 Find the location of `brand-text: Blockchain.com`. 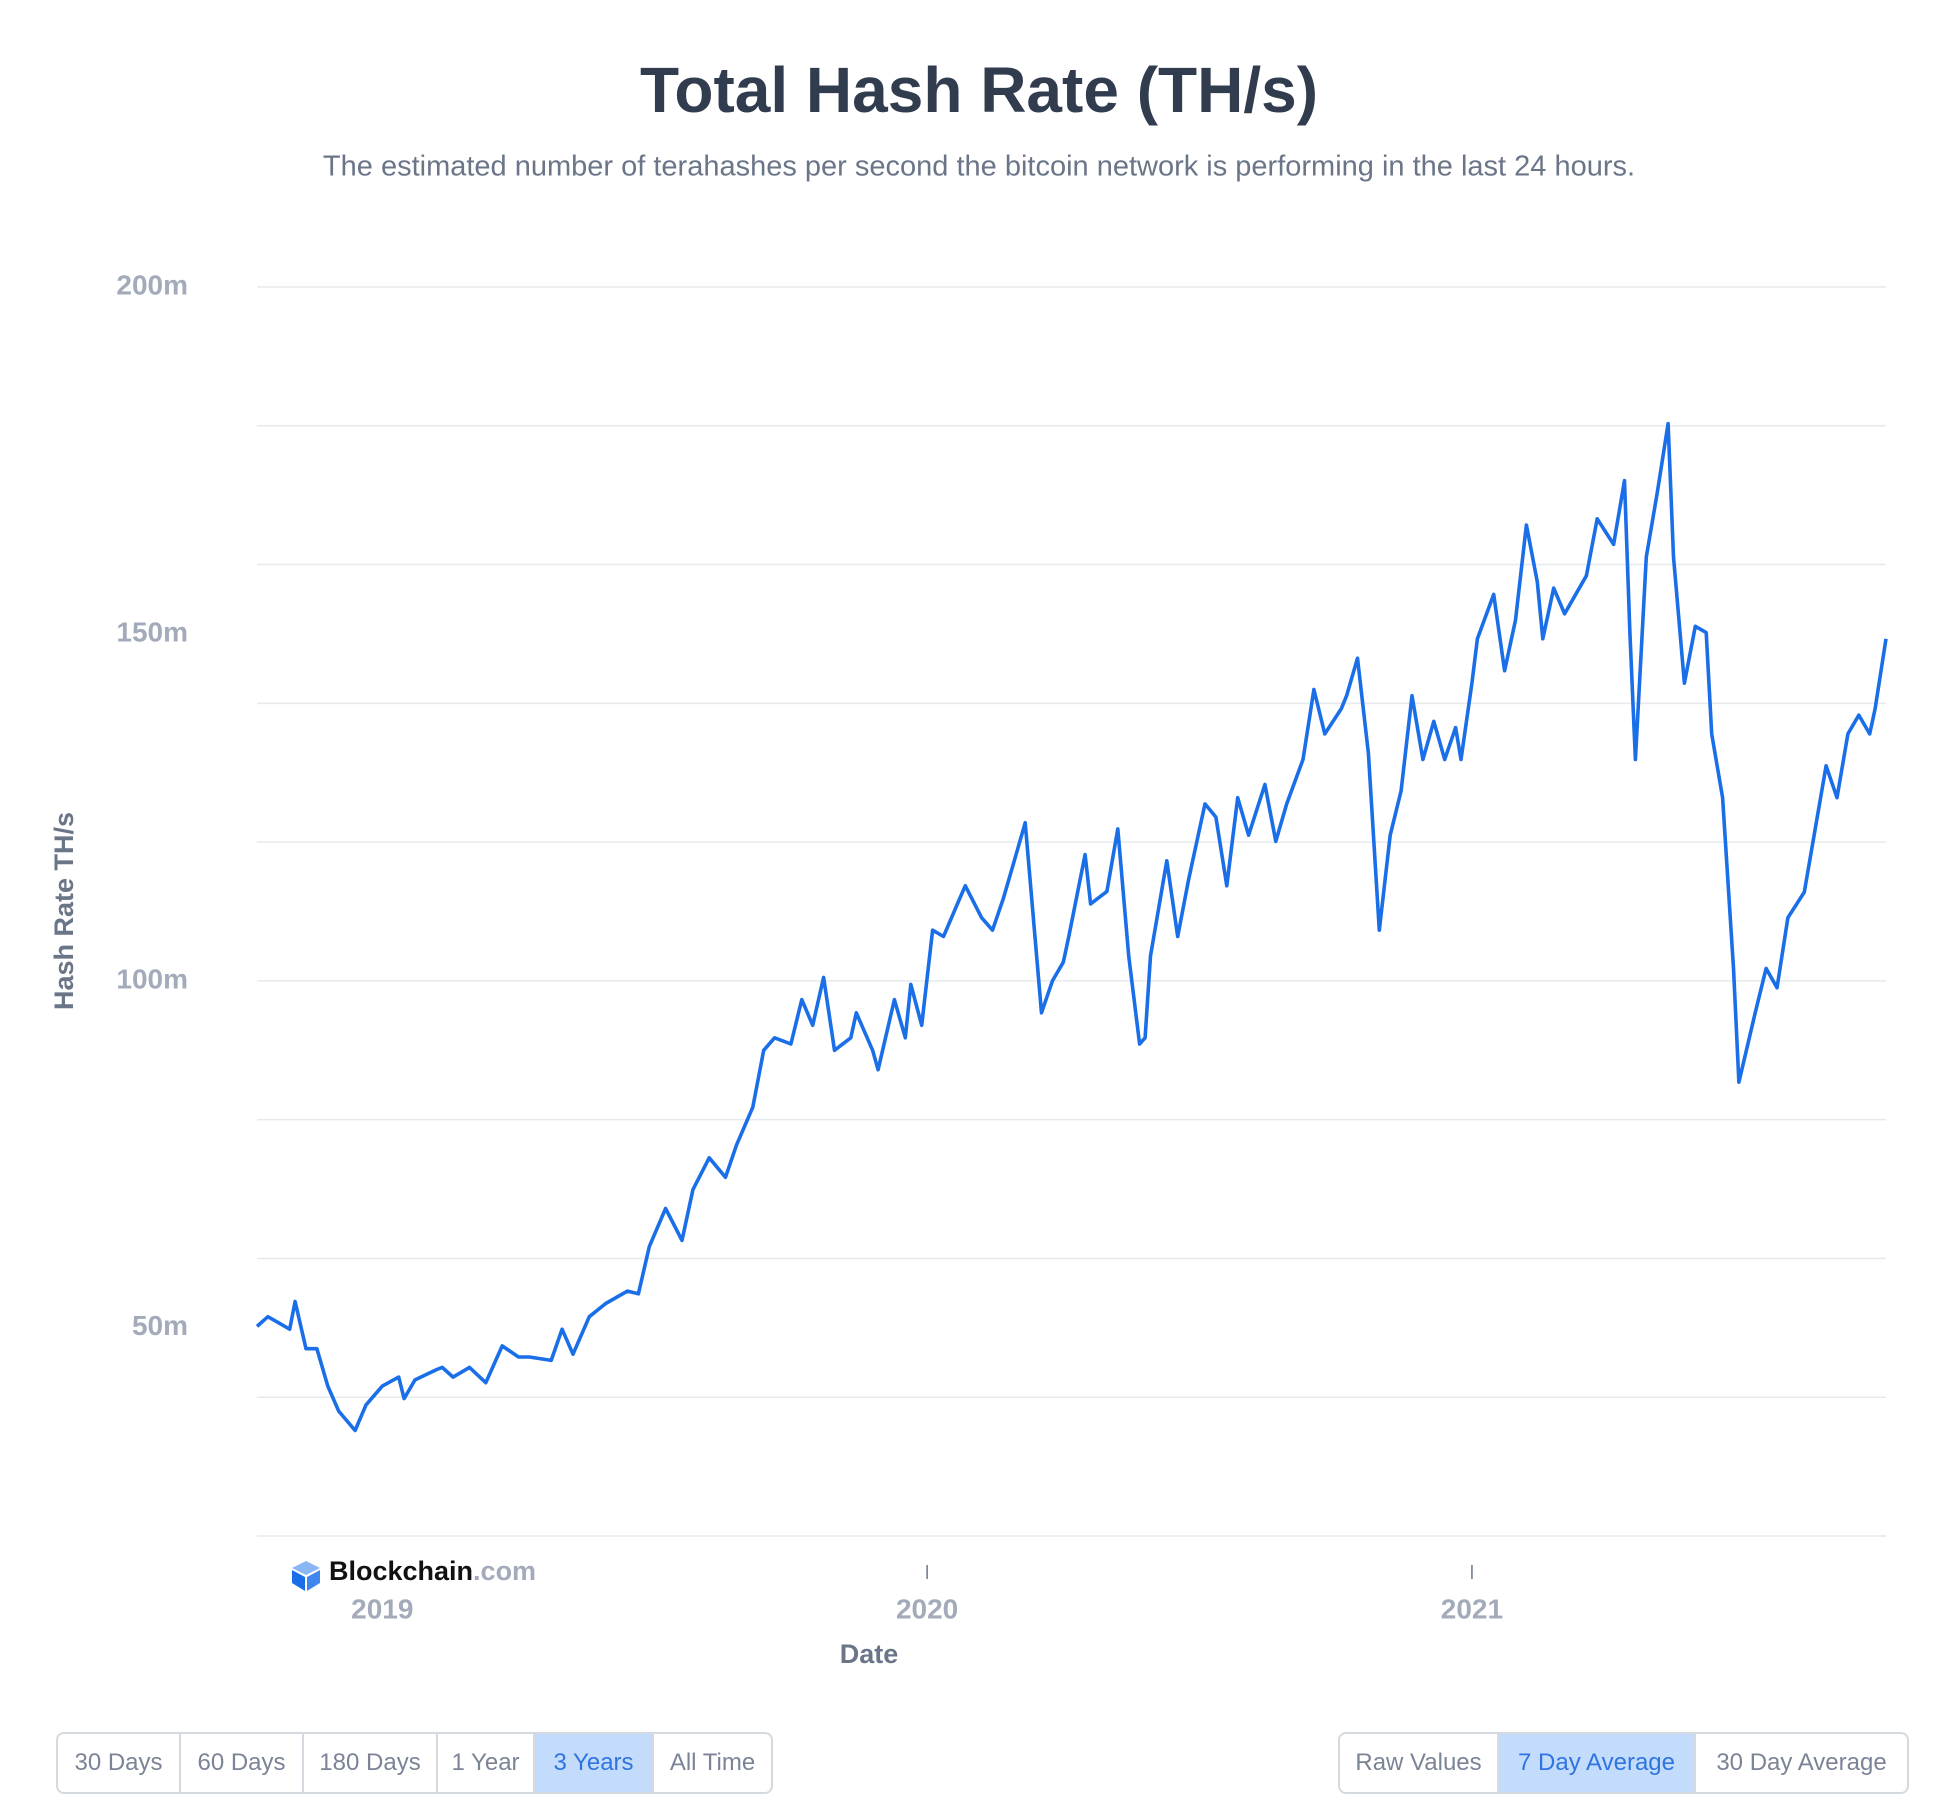

brand-text: Blockchain.com is located at coordinates (432, 1571).